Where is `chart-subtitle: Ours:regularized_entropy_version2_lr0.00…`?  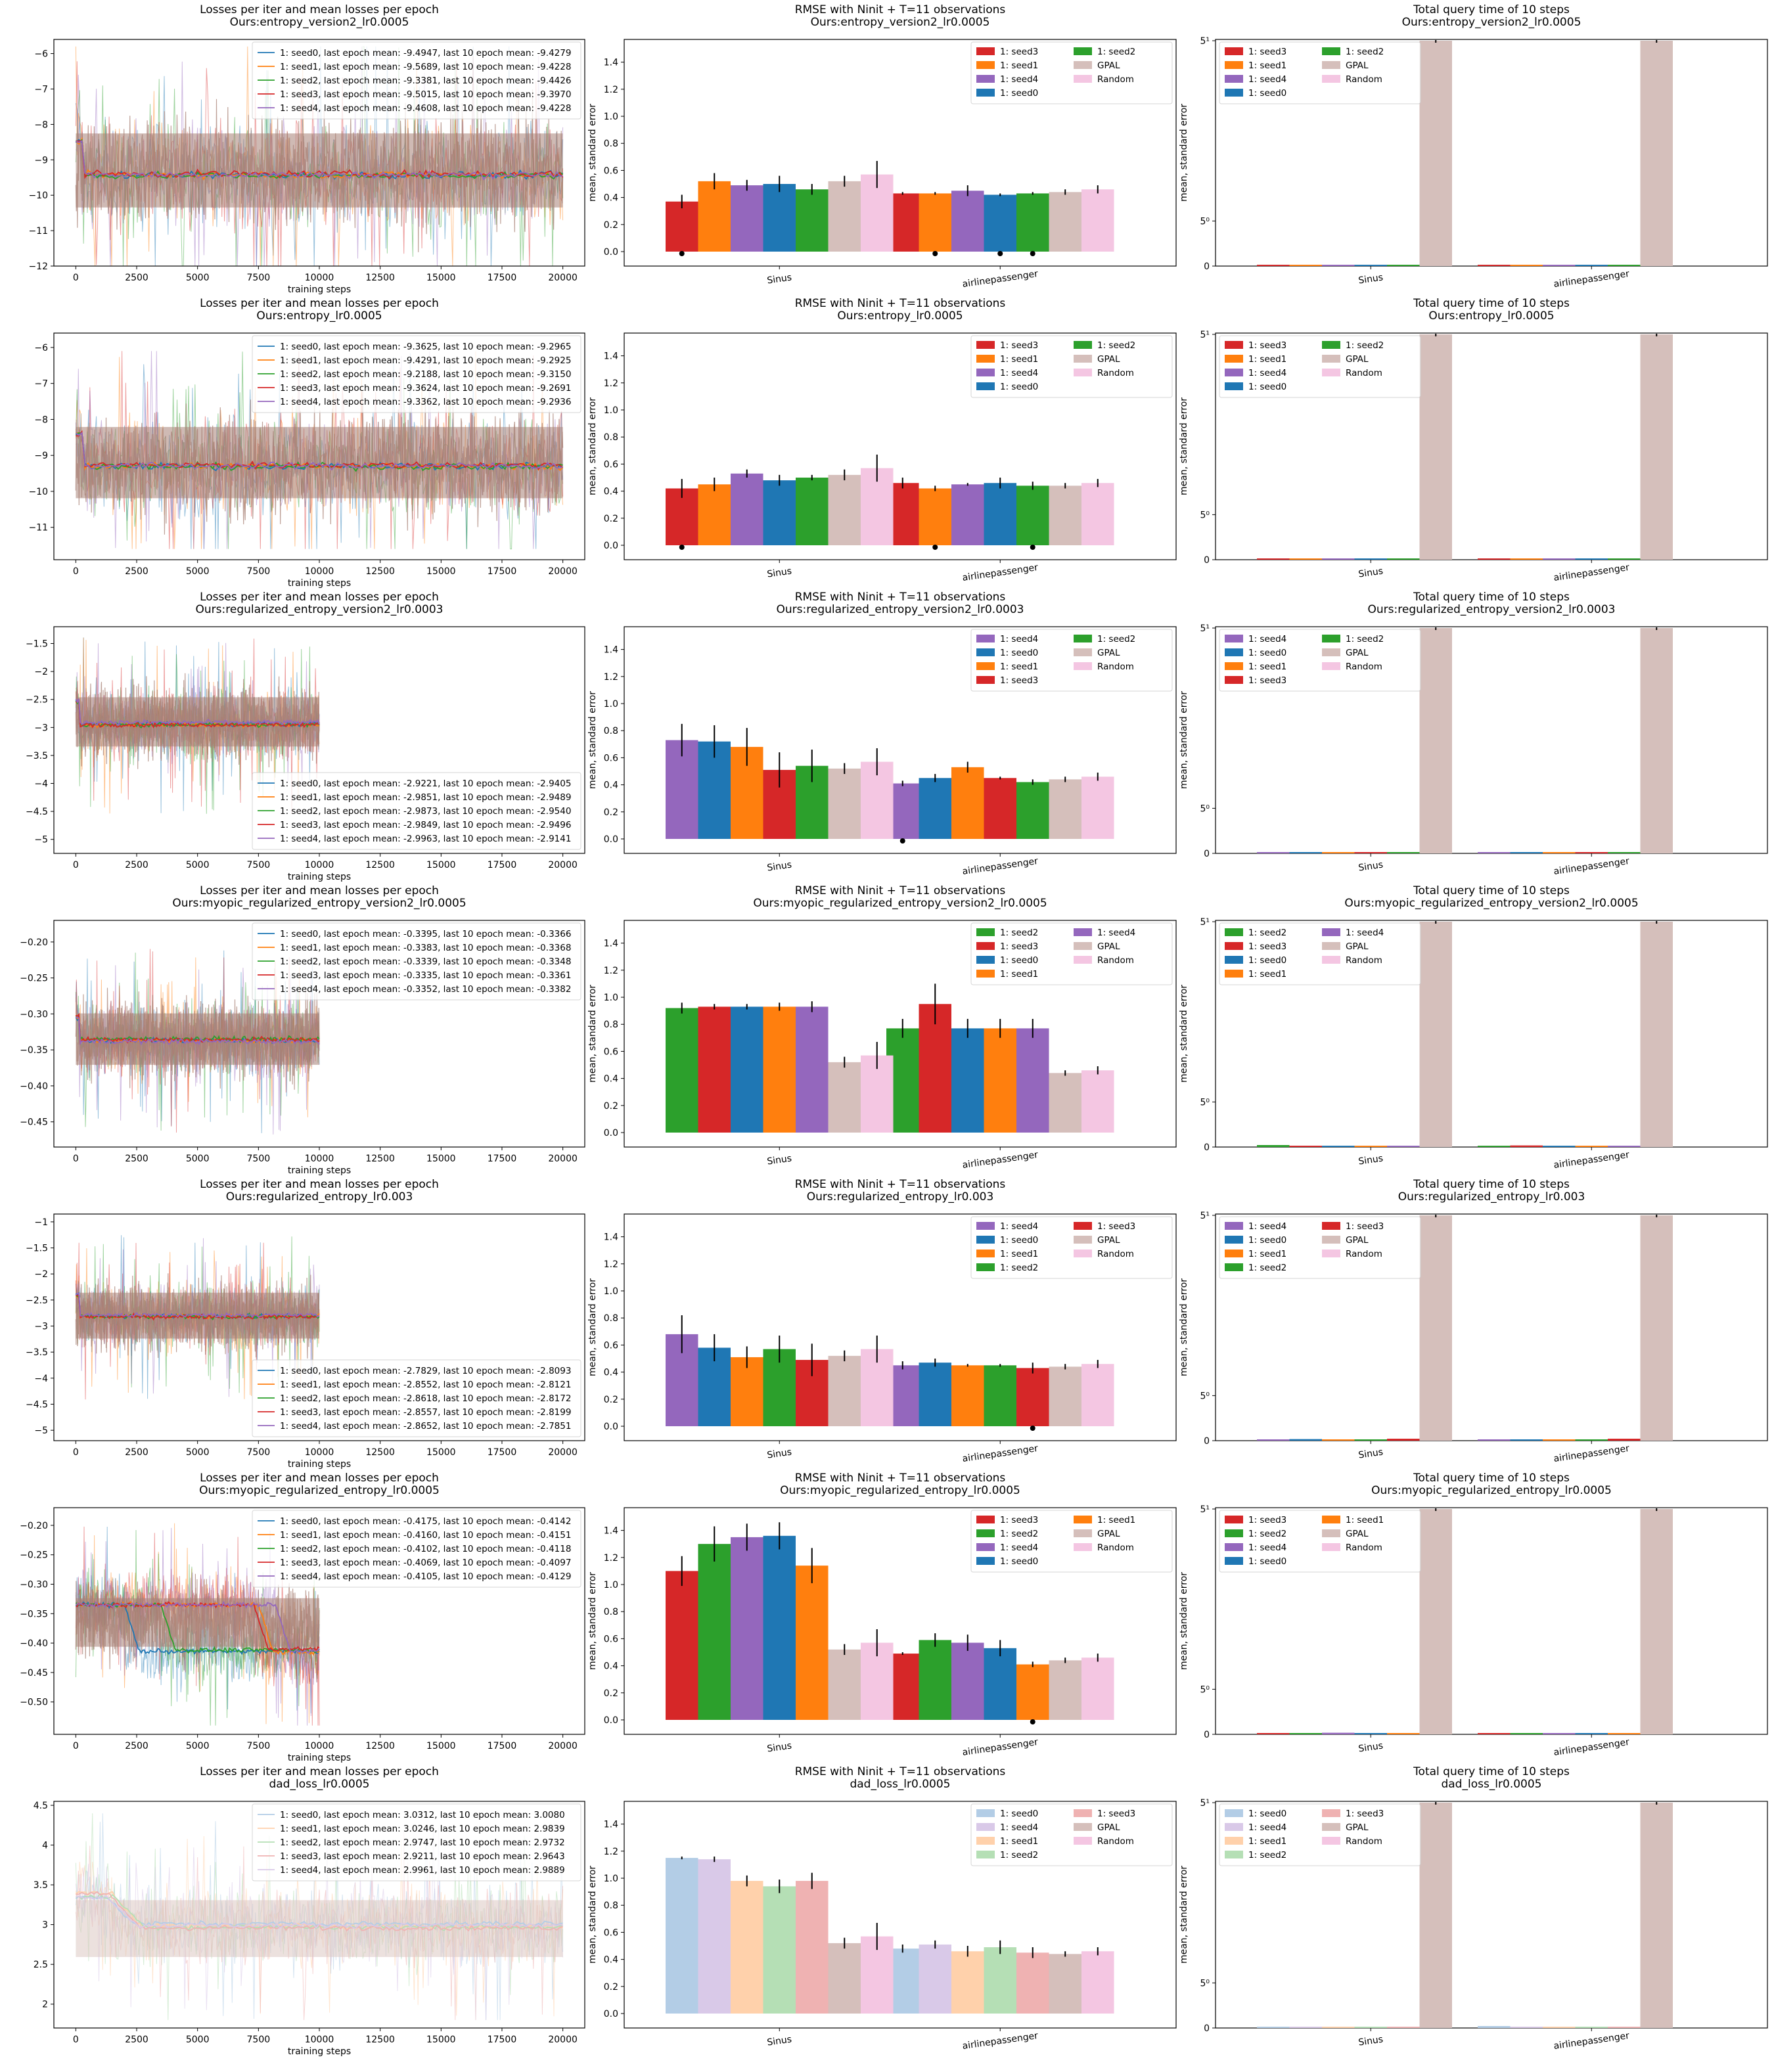
chart-subtitle: Ours:regularized_entropy_version2_lr0.00… is located at coordinates (901, 609).